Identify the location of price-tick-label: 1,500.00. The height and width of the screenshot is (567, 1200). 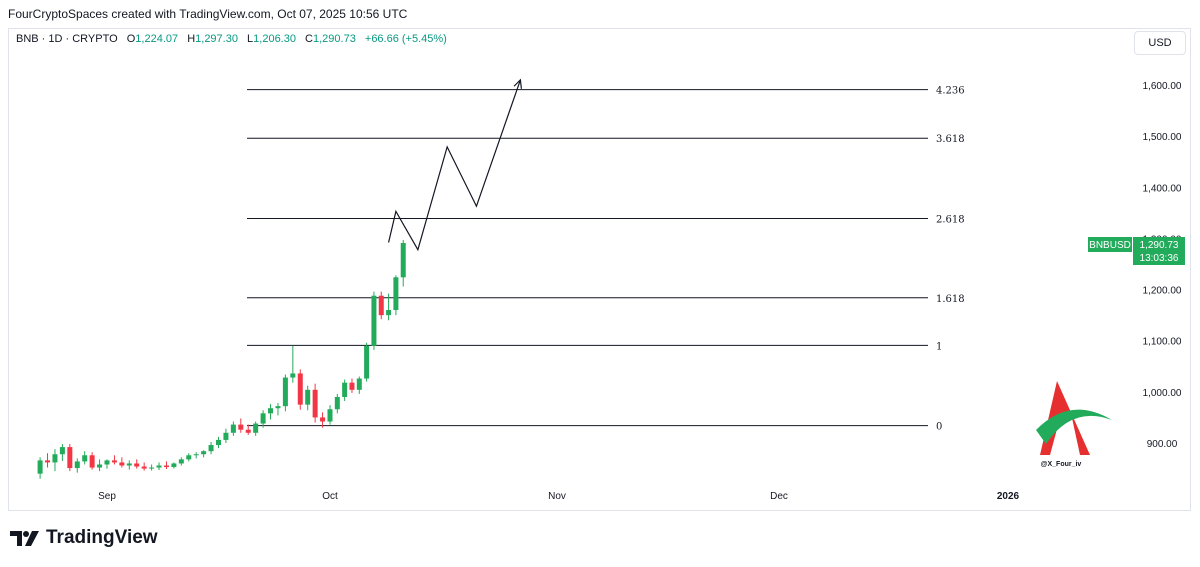
(1162, 137).